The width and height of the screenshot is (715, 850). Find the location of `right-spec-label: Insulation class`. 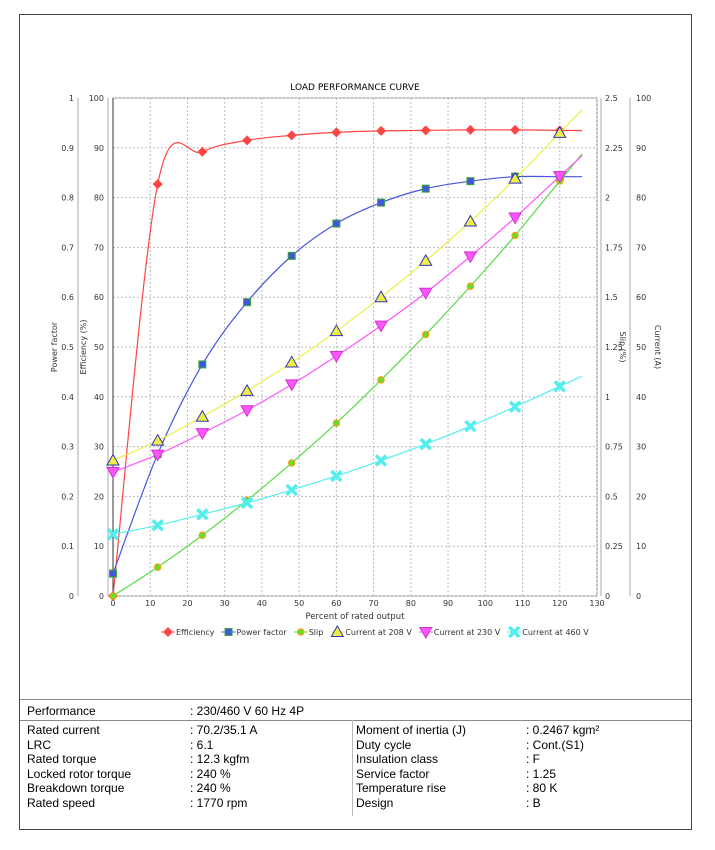

right-spec-label: Insulation class is located at coordinates (397, 759).